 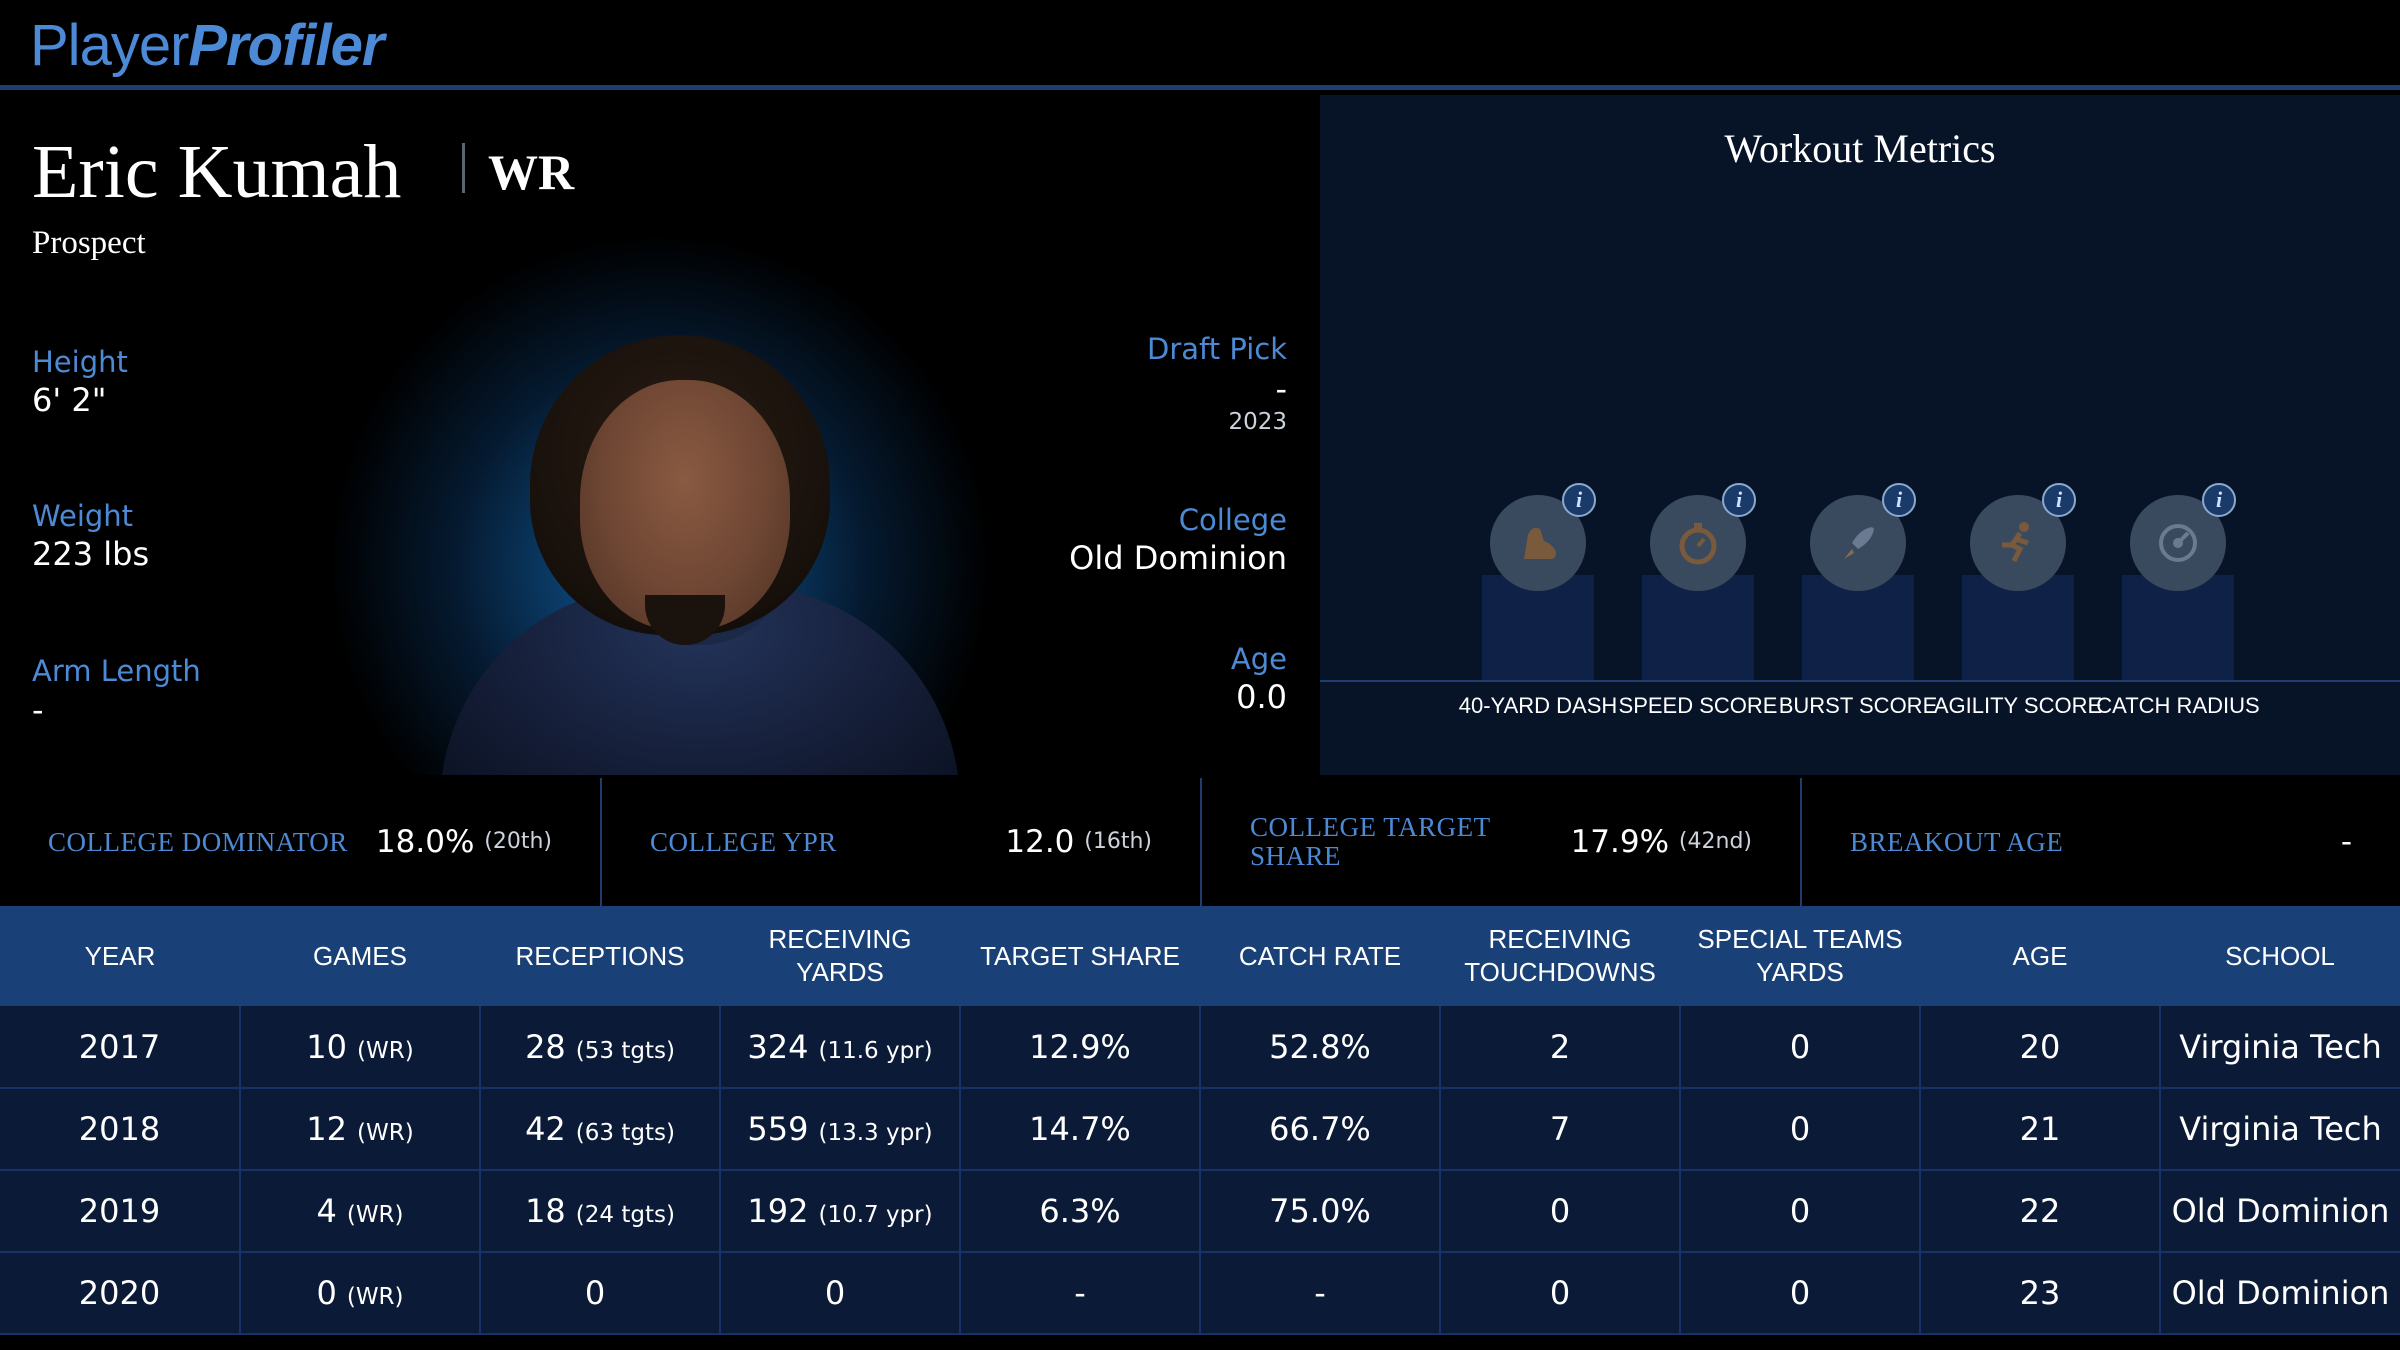 I want to click on draft-pick-value: -, so click(x=1281, y=389).